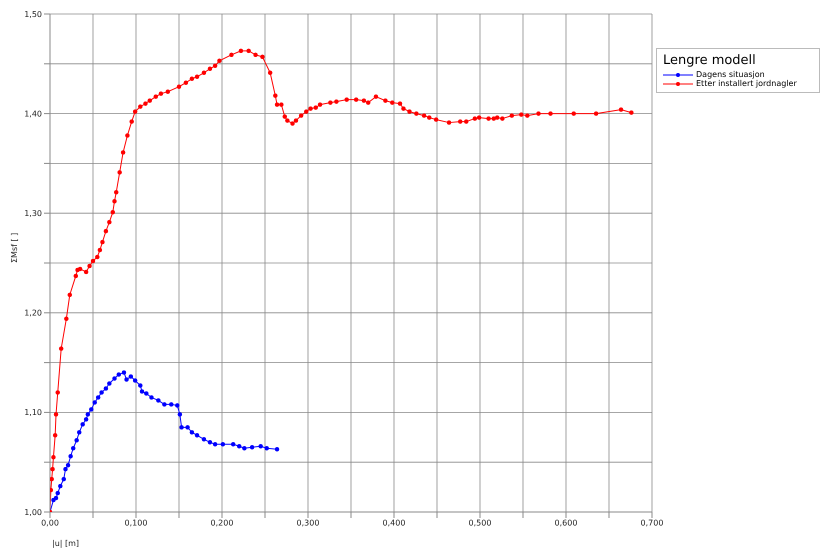 The image size is (836, 554). Describe the element at coordinates (652, 523) in the screenshot. I see `x-tick-label: 0,700` at that location.